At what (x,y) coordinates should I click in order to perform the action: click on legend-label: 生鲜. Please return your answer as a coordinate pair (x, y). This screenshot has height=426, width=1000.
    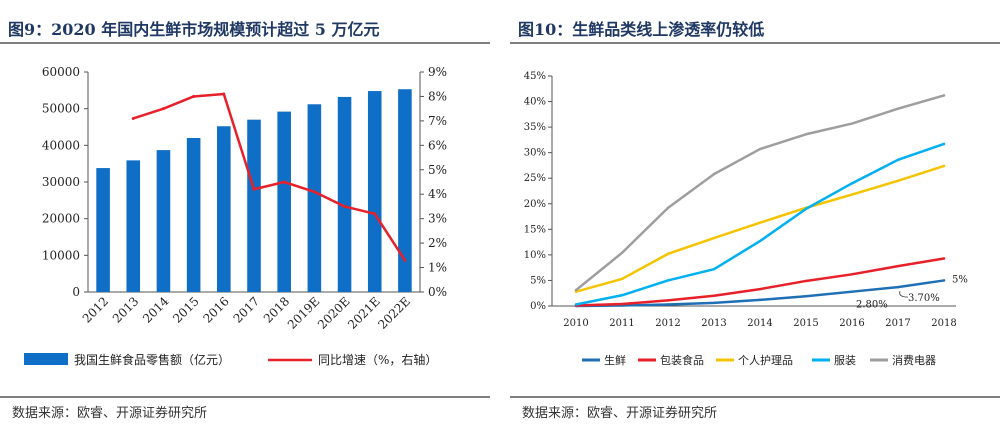
    Looking at the image, I should click on (615, 360).